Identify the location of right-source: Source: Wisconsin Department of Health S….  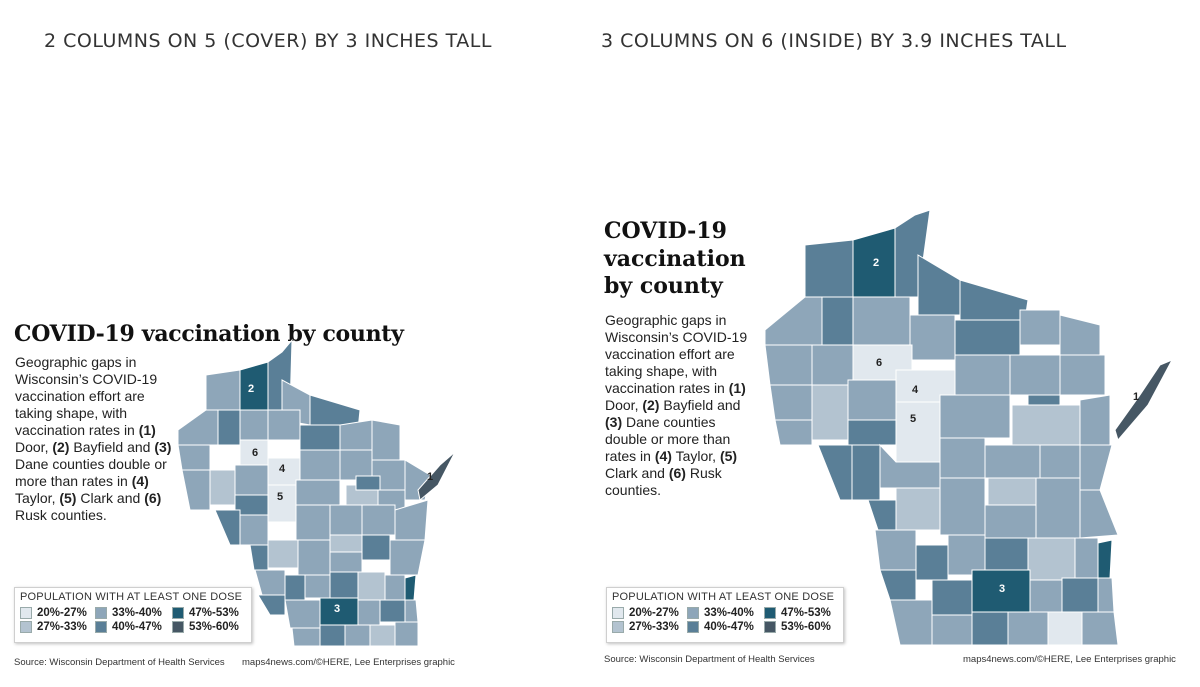
(709, 659).